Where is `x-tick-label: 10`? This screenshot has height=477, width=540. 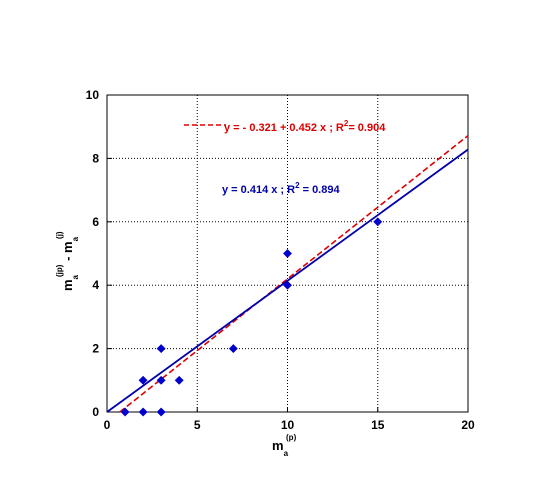 x-tick-label: 10 is located at coordinates (288, 425).